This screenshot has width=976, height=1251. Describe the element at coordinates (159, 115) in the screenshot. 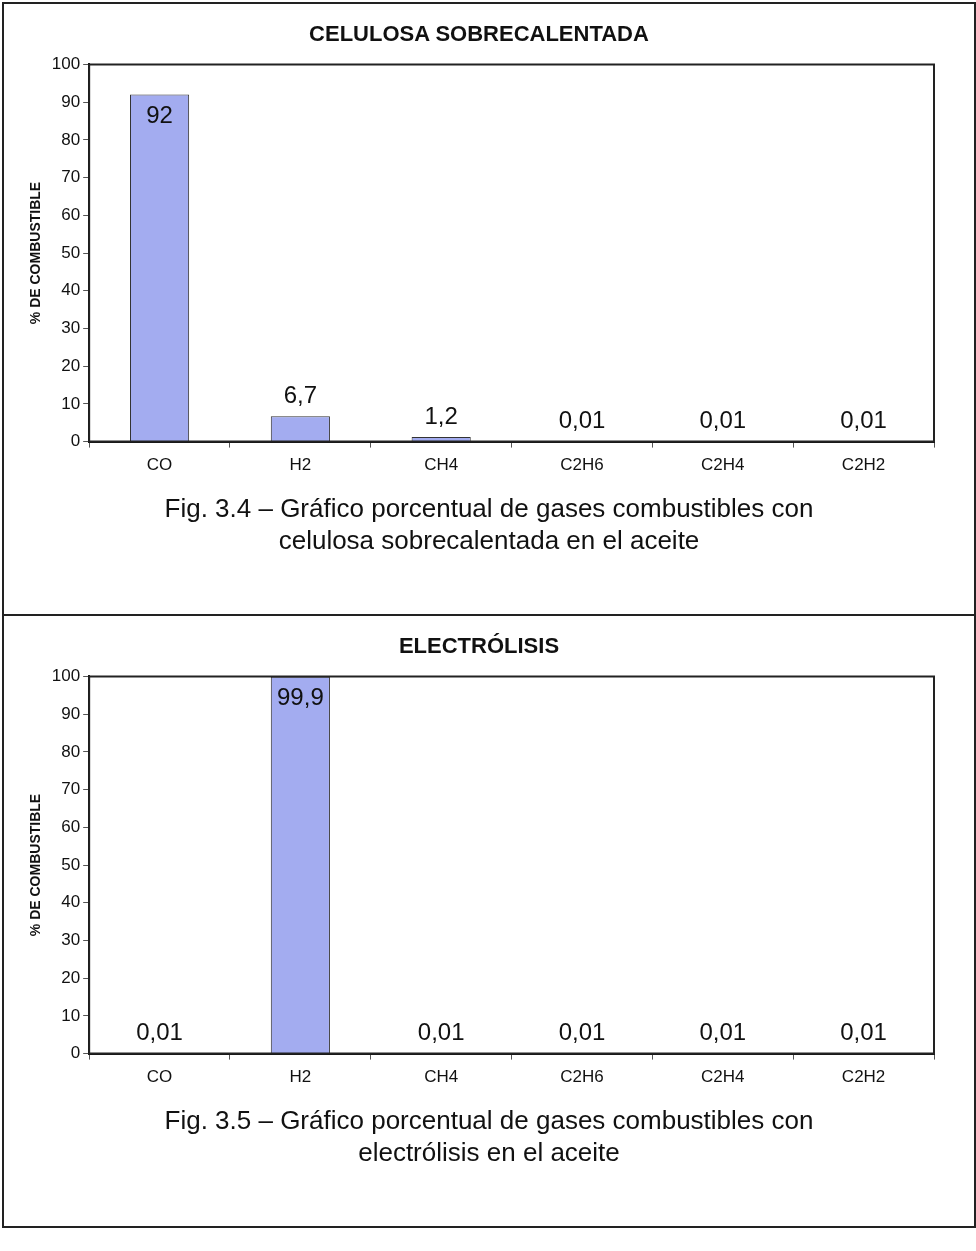

I see `data-label: 92` at that location.